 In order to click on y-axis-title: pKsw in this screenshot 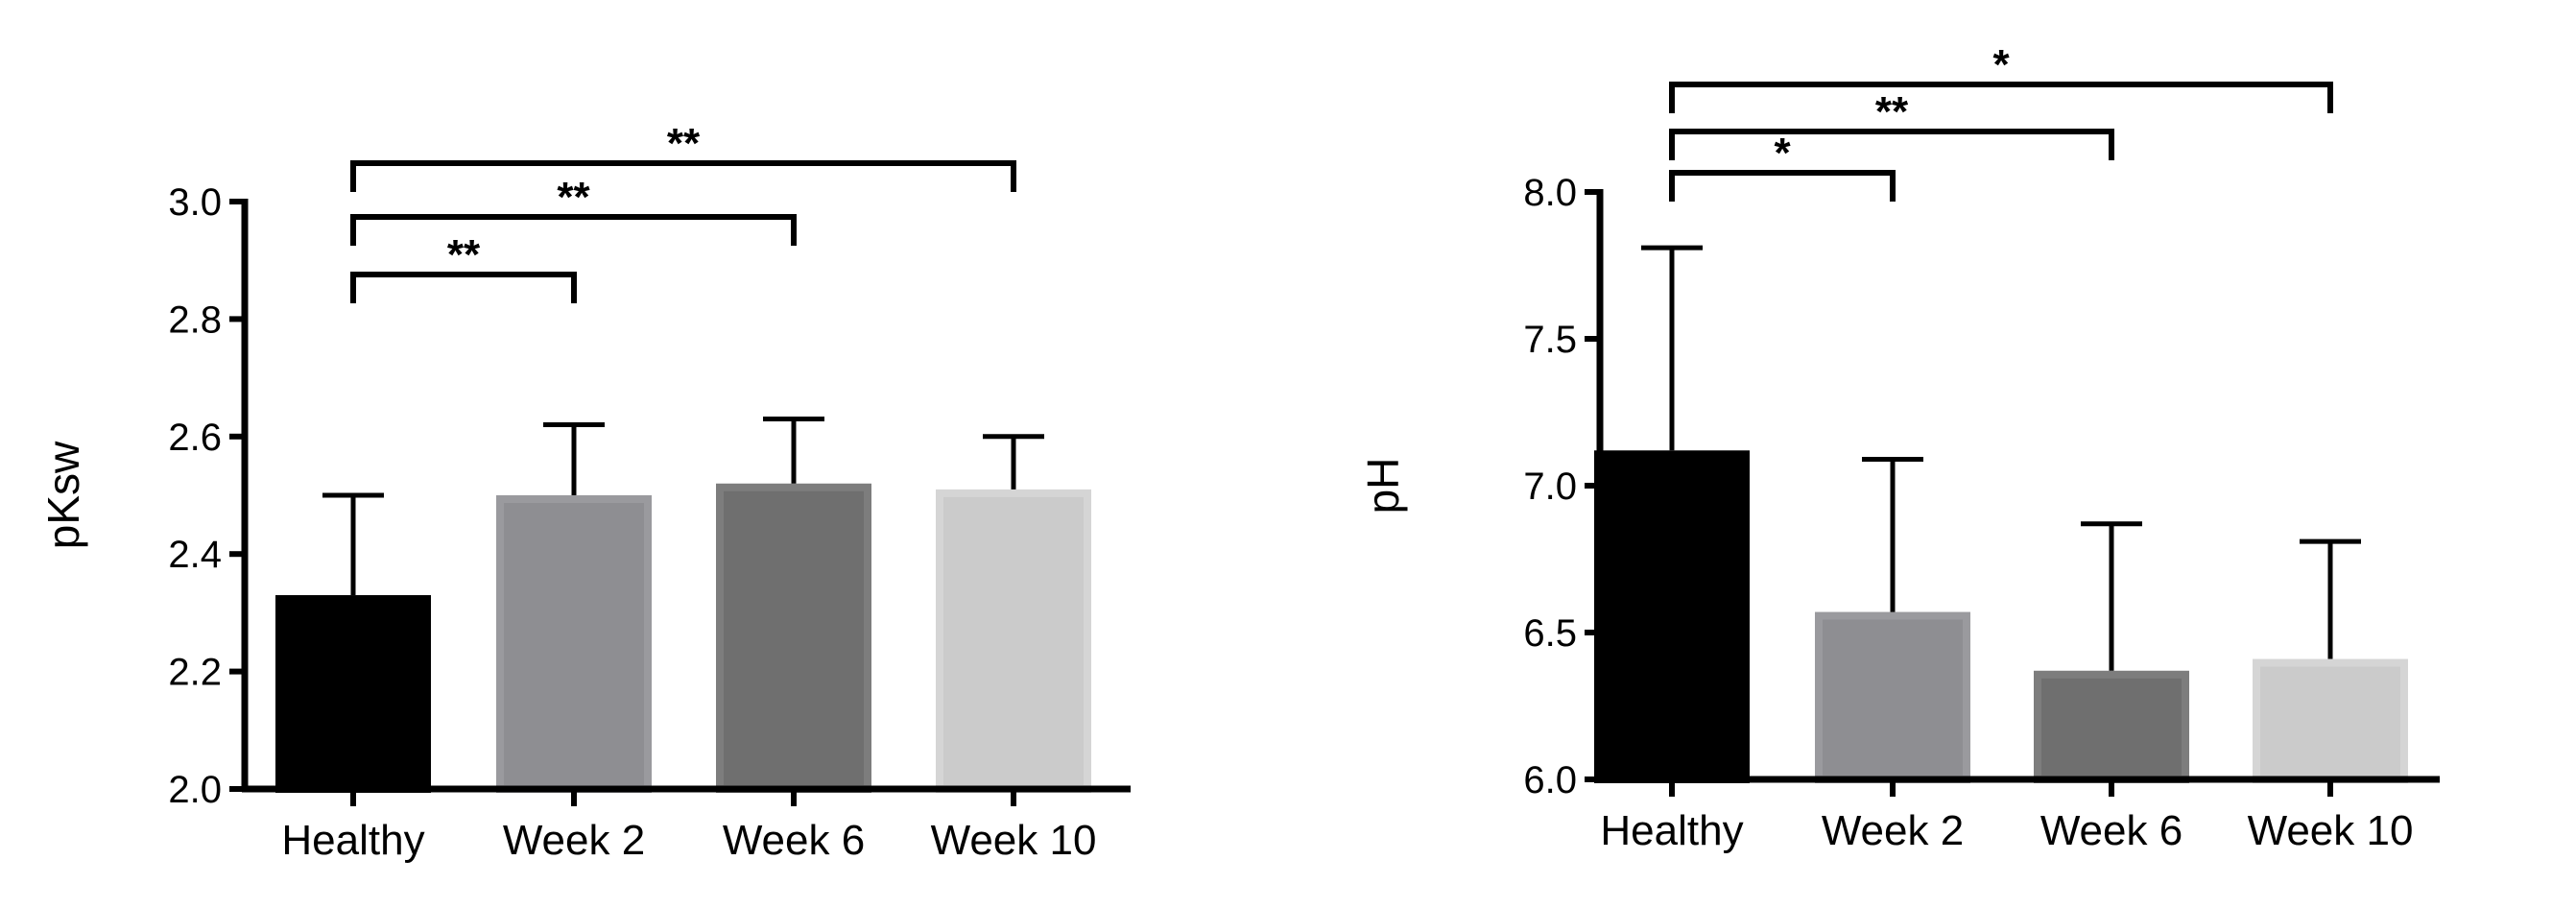, I will do `click(63, 495)`.